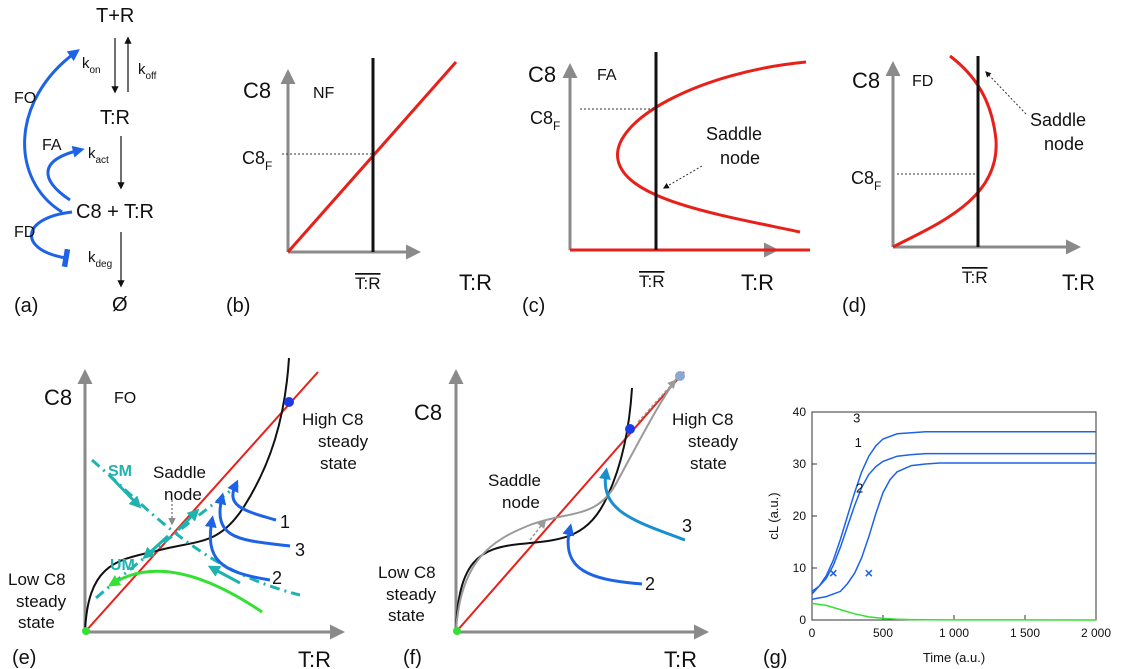 This screenshot has height=669, width=1130. Describe the element at coordinates (289, 402) in the screenshot. I see `panel-e-high-point` at that location.